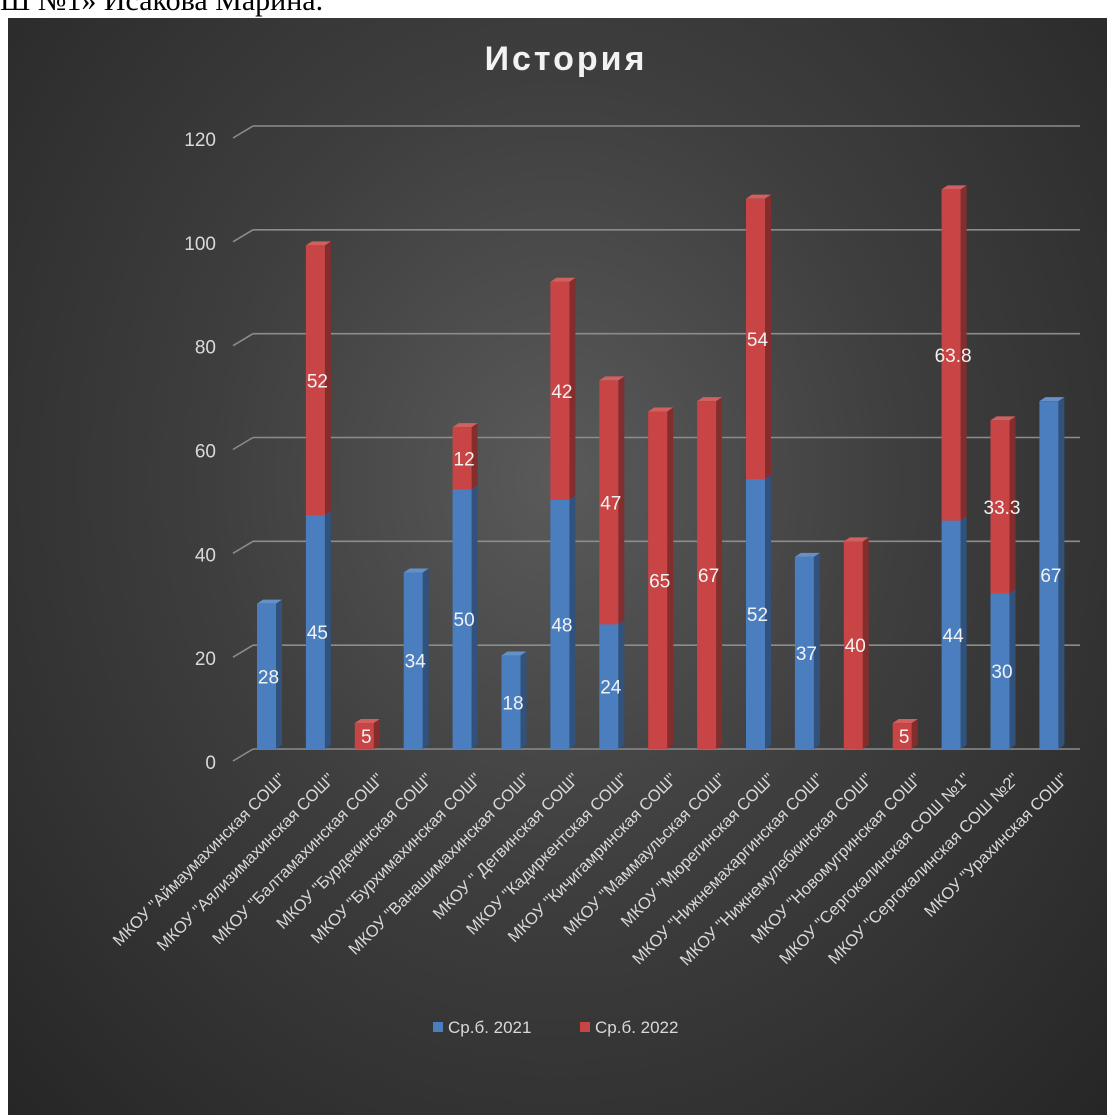 This screenshot has height=1115, width=1107. What do you see at coordinates (953, 356) in the screenshot?
I see `data-label: 63.8` at bounding box center [953, 356].